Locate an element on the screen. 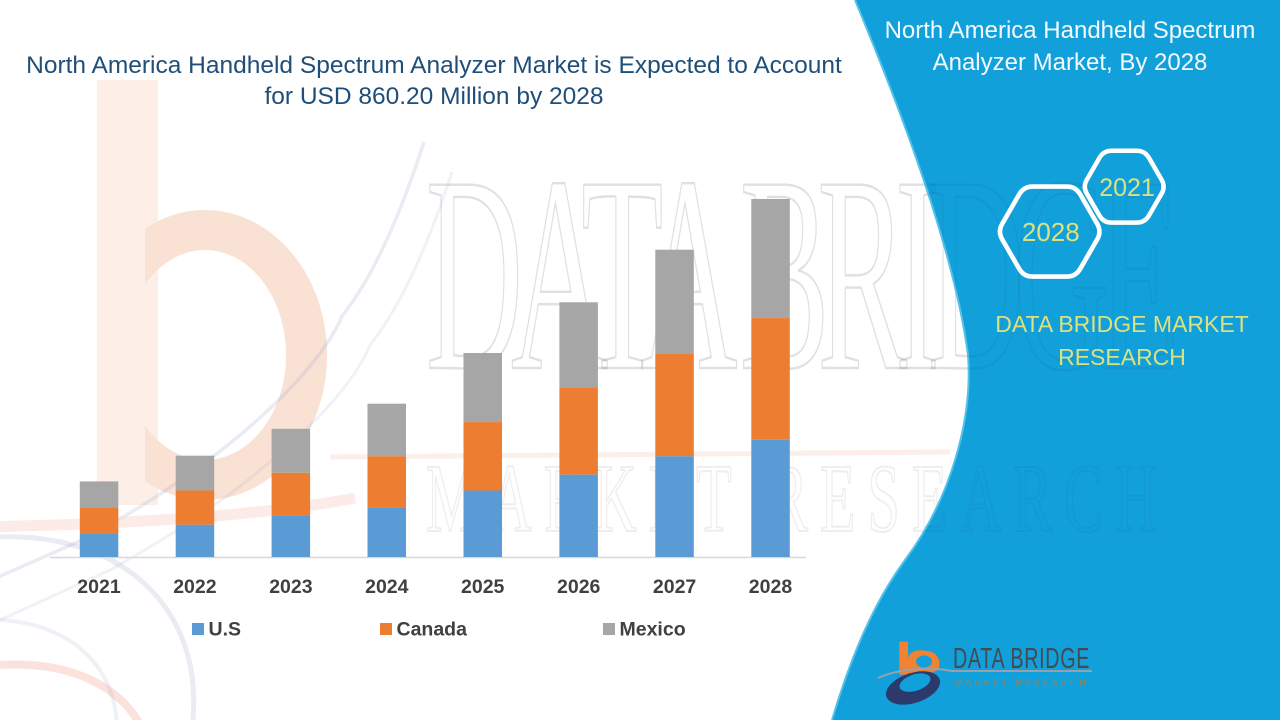 This screenshot has width=1280, height=720. svg-text: MARKET RESEARCH is located at coordinates (1022, 682).